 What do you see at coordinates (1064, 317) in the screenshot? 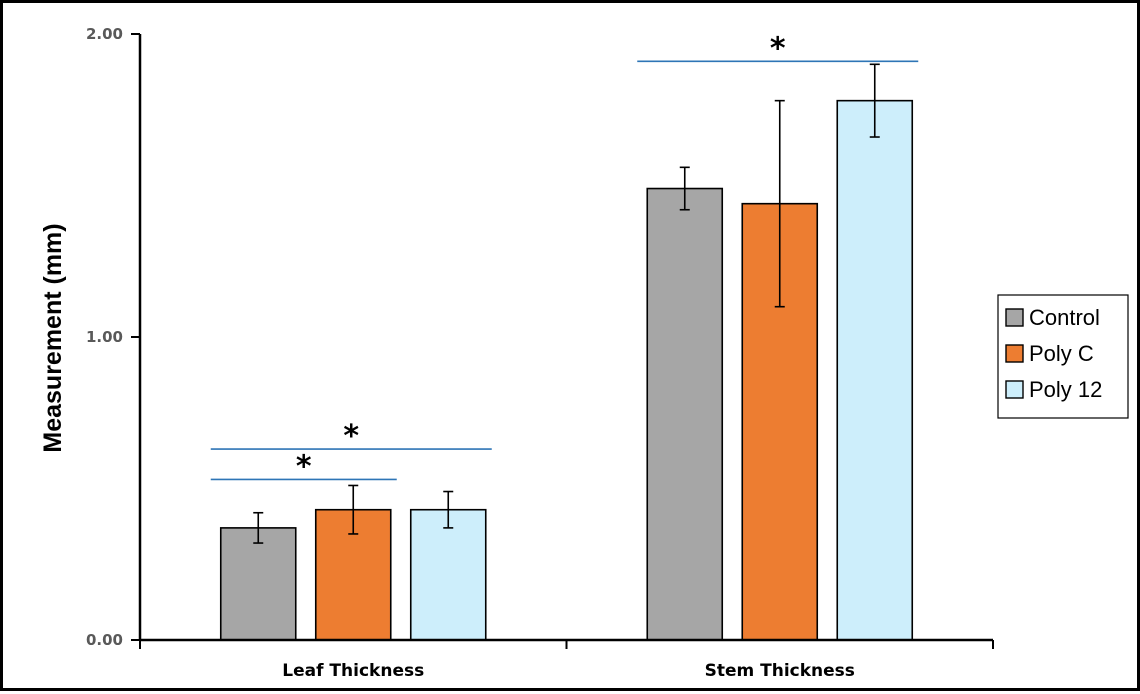
I see `legend-label: Control` at bounding box center [1064, 317].